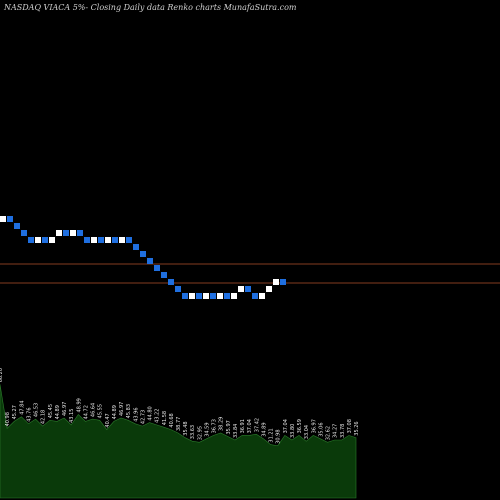  Describe the element at coordinates (165, 418) in the screenshot. I see `volume-label: 41.58` at that location.